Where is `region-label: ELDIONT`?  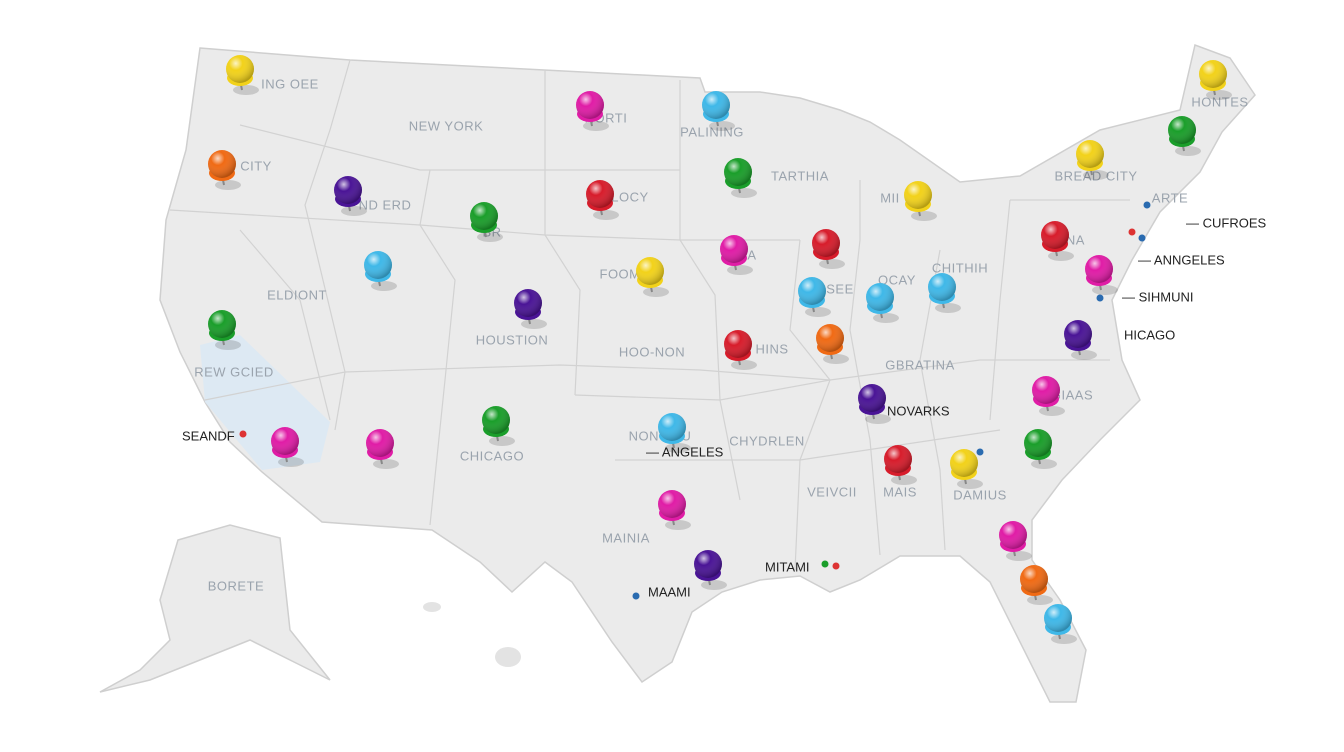
region-label: ELDIONT is located at coordinates (297, 294).